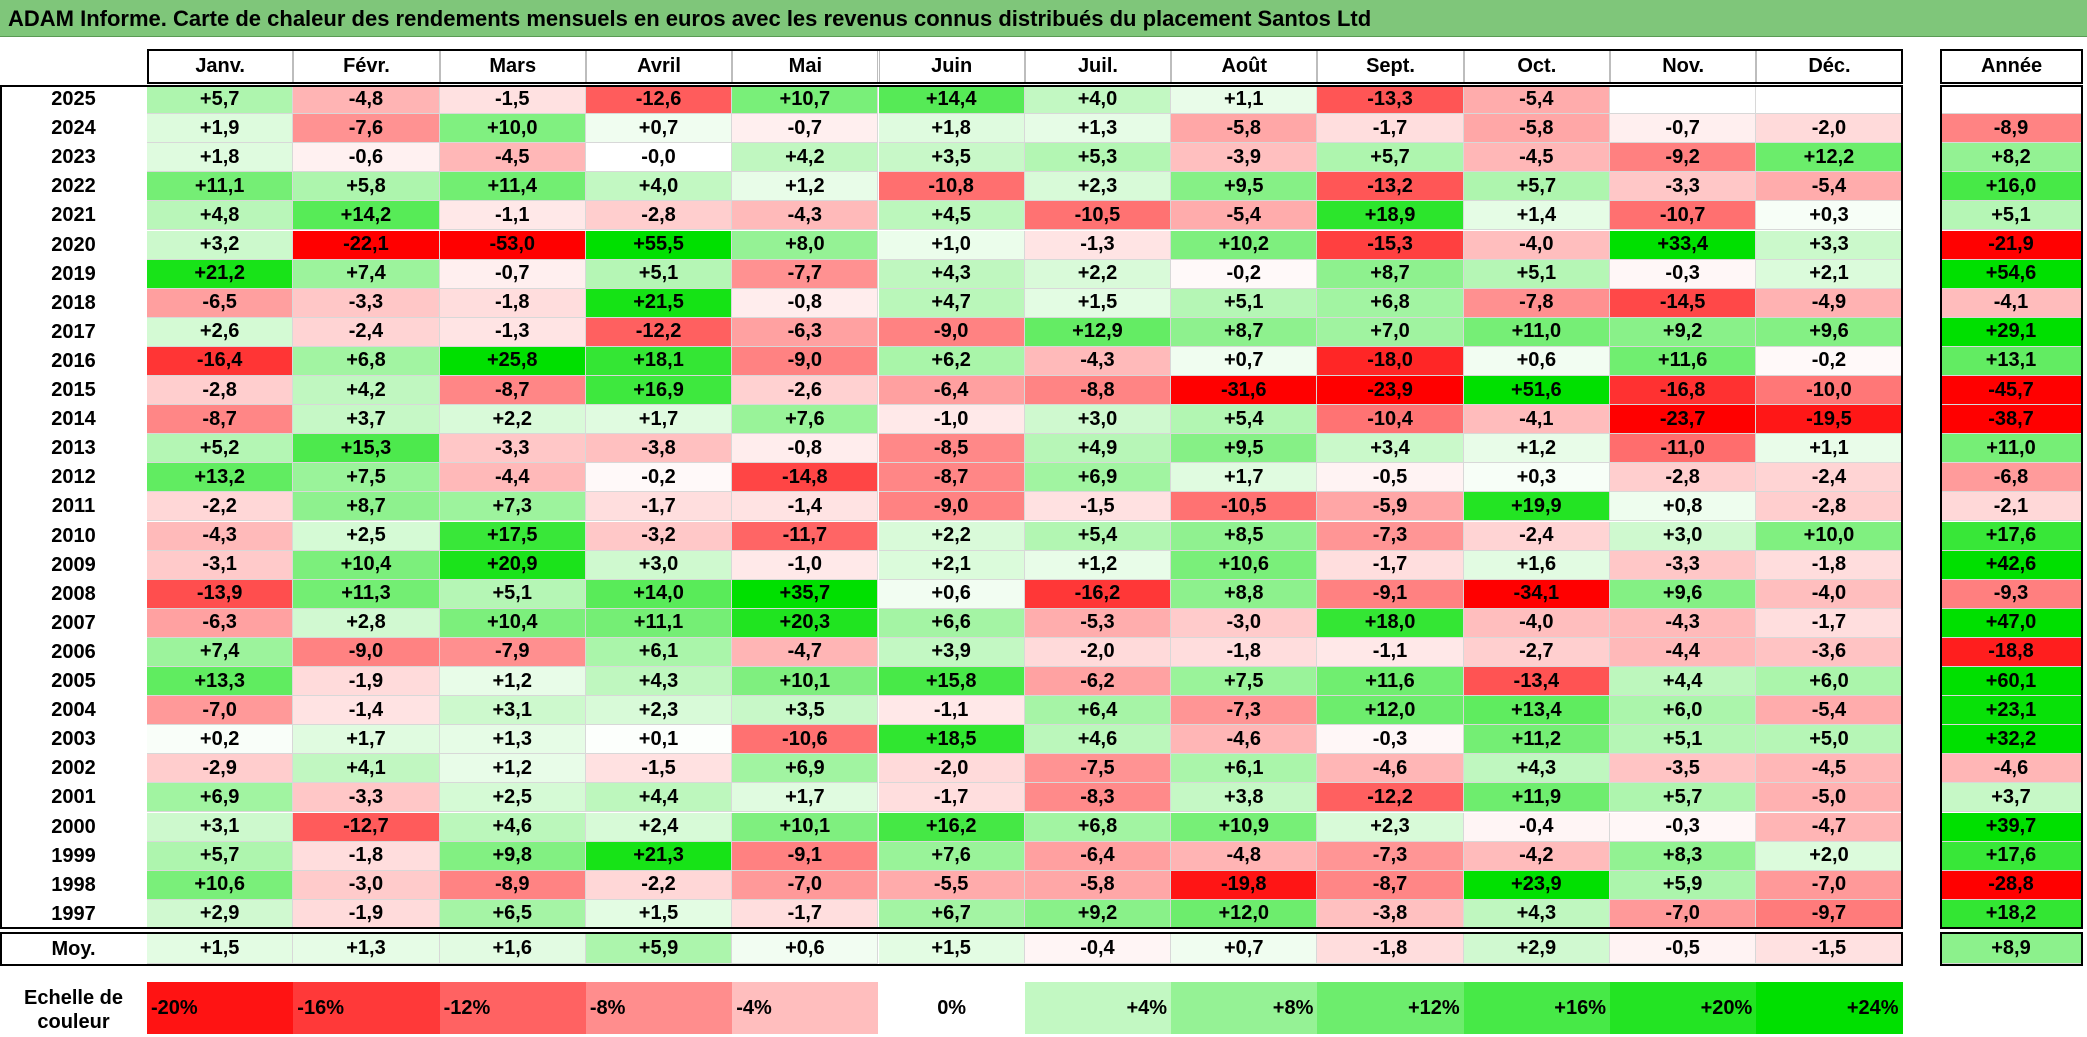  What do you see at coordinates (73, 652) in the screenshot?
I see `year-label: 2006` at bounding box center [73, 652].